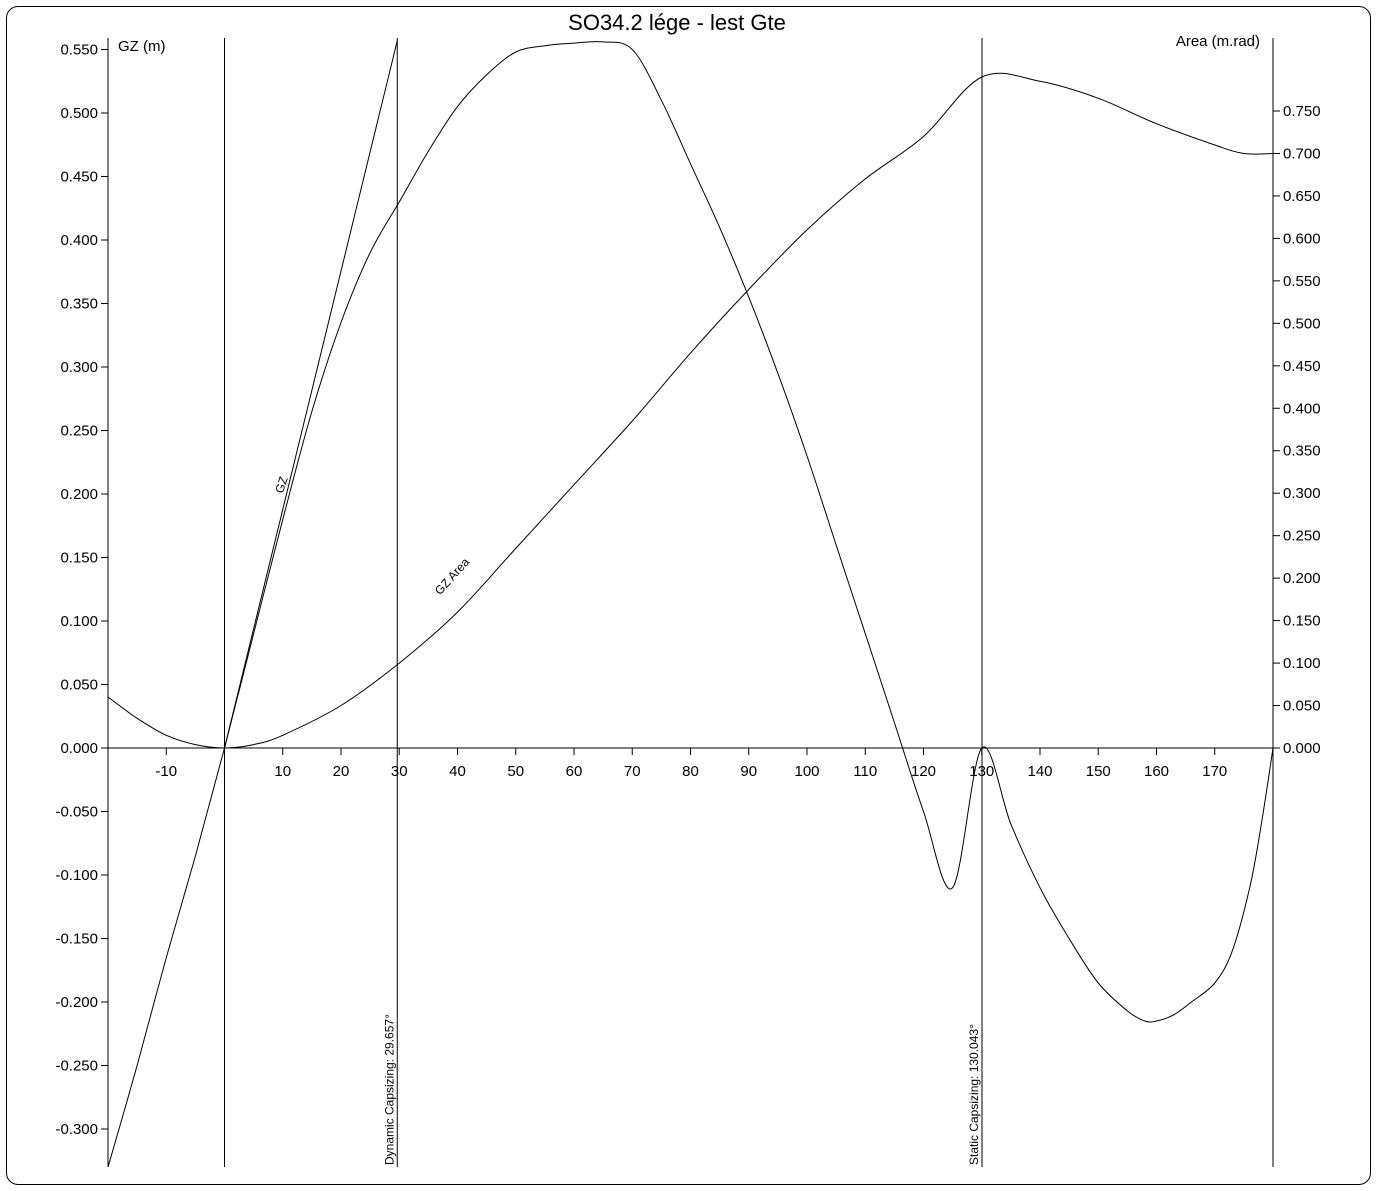  Describe the element at coordinates (79, 494) in the screenshot. I see `y-left-tick-label: 0.200` at that location.